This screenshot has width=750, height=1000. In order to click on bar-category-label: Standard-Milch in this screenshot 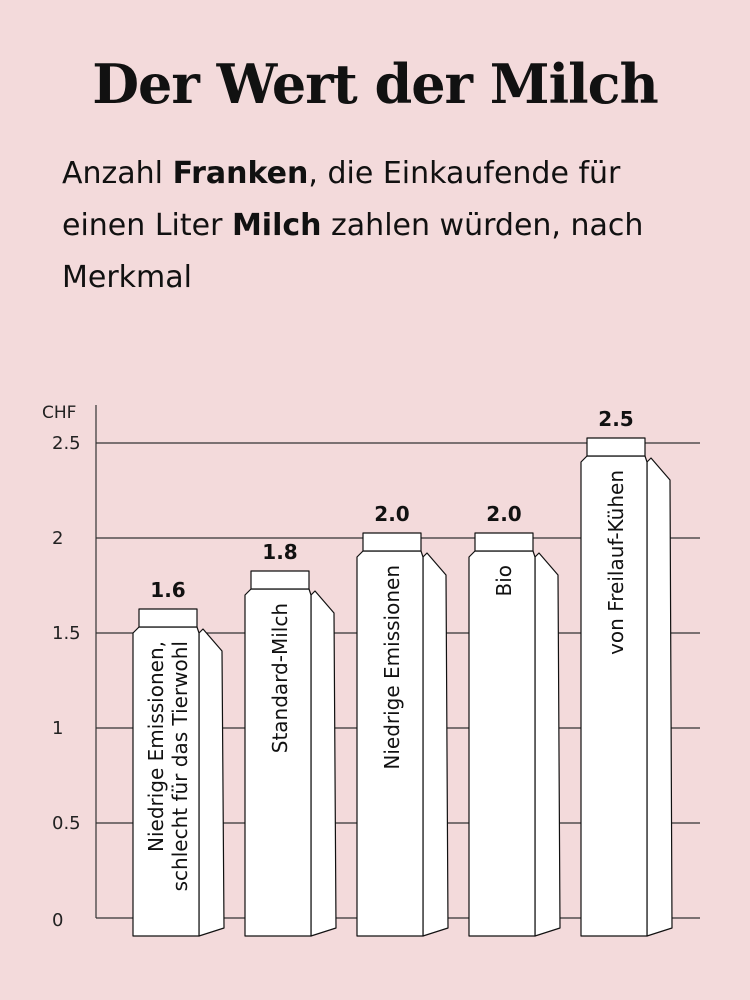, I will do `click(280, 678)`.